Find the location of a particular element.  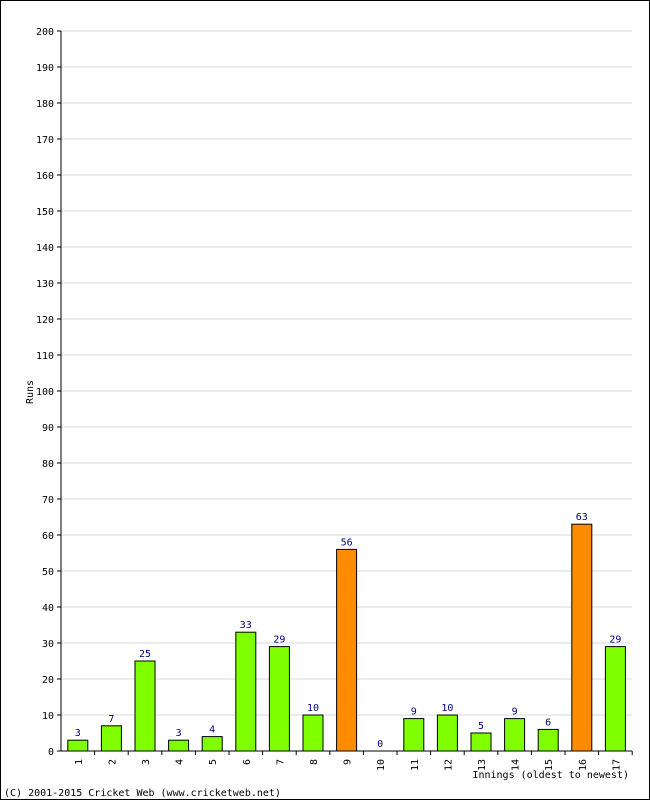

x-tick-label: 6 is located at coordinates (247, 762).